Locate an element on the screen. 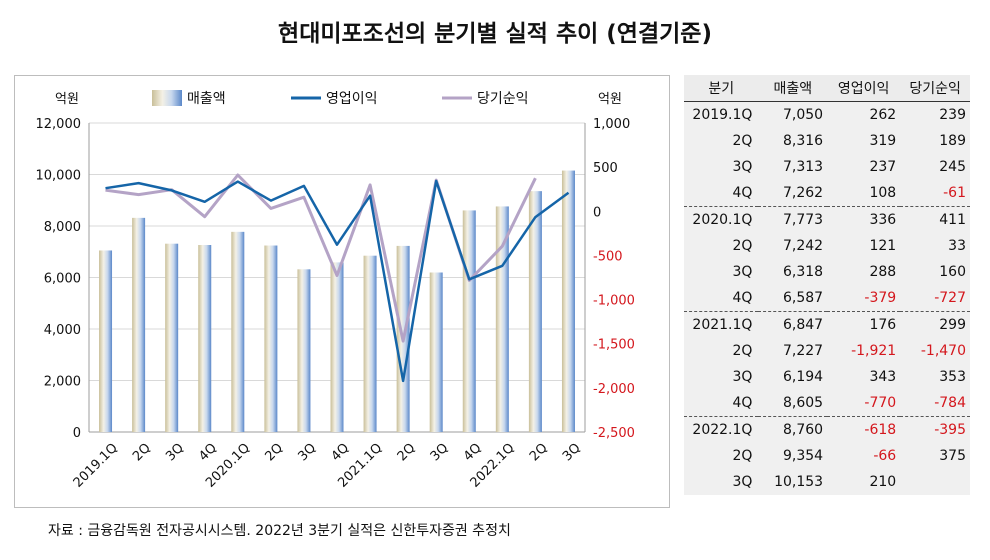 Image resolution: width=990 pixels, height=560 pixels. table-value-cell: 189 is located at coordinates (935, 141).